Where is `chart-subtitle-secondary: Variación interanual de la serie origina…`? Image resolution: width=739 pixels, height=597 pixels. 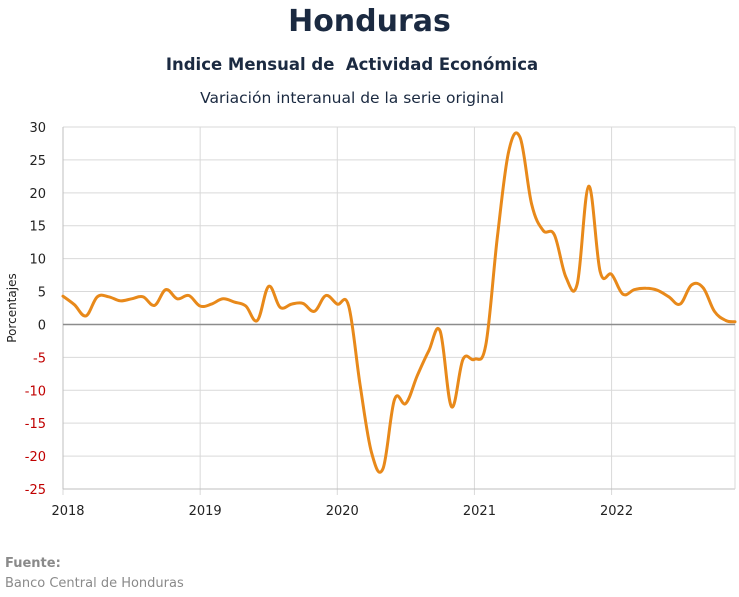
chart-subtitle-secondary: Variación interanual de la serie origina… is located at coordinates (352, 98).